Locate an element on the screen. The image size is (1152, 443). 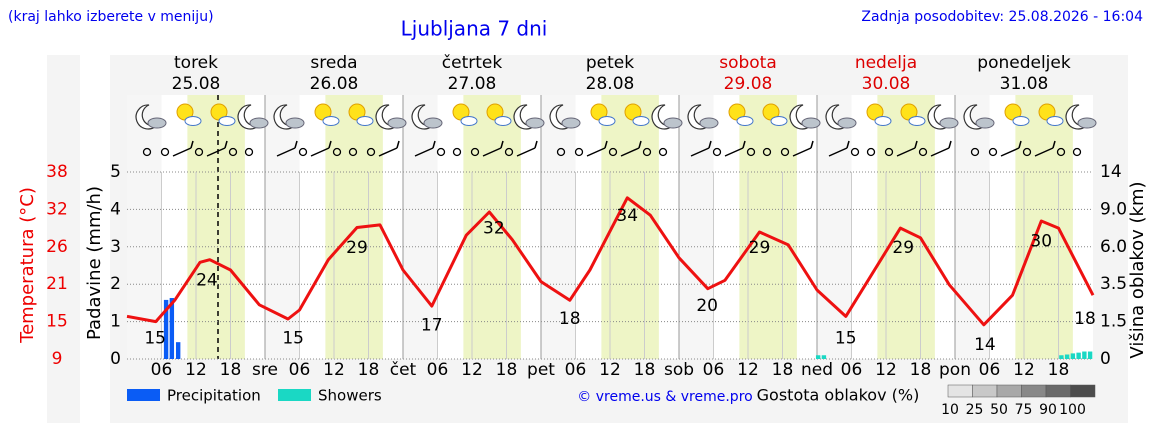
y2-axis-label: Višina oblakov (km) is located at coordinates (1137, 269).